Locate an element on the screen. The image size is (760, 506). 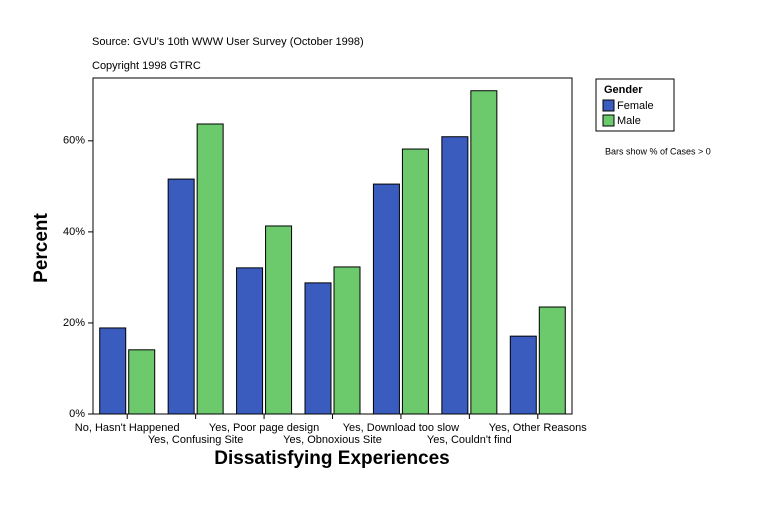
note: Bars show % of Cases > 0 is located at coordinates (658, 151).